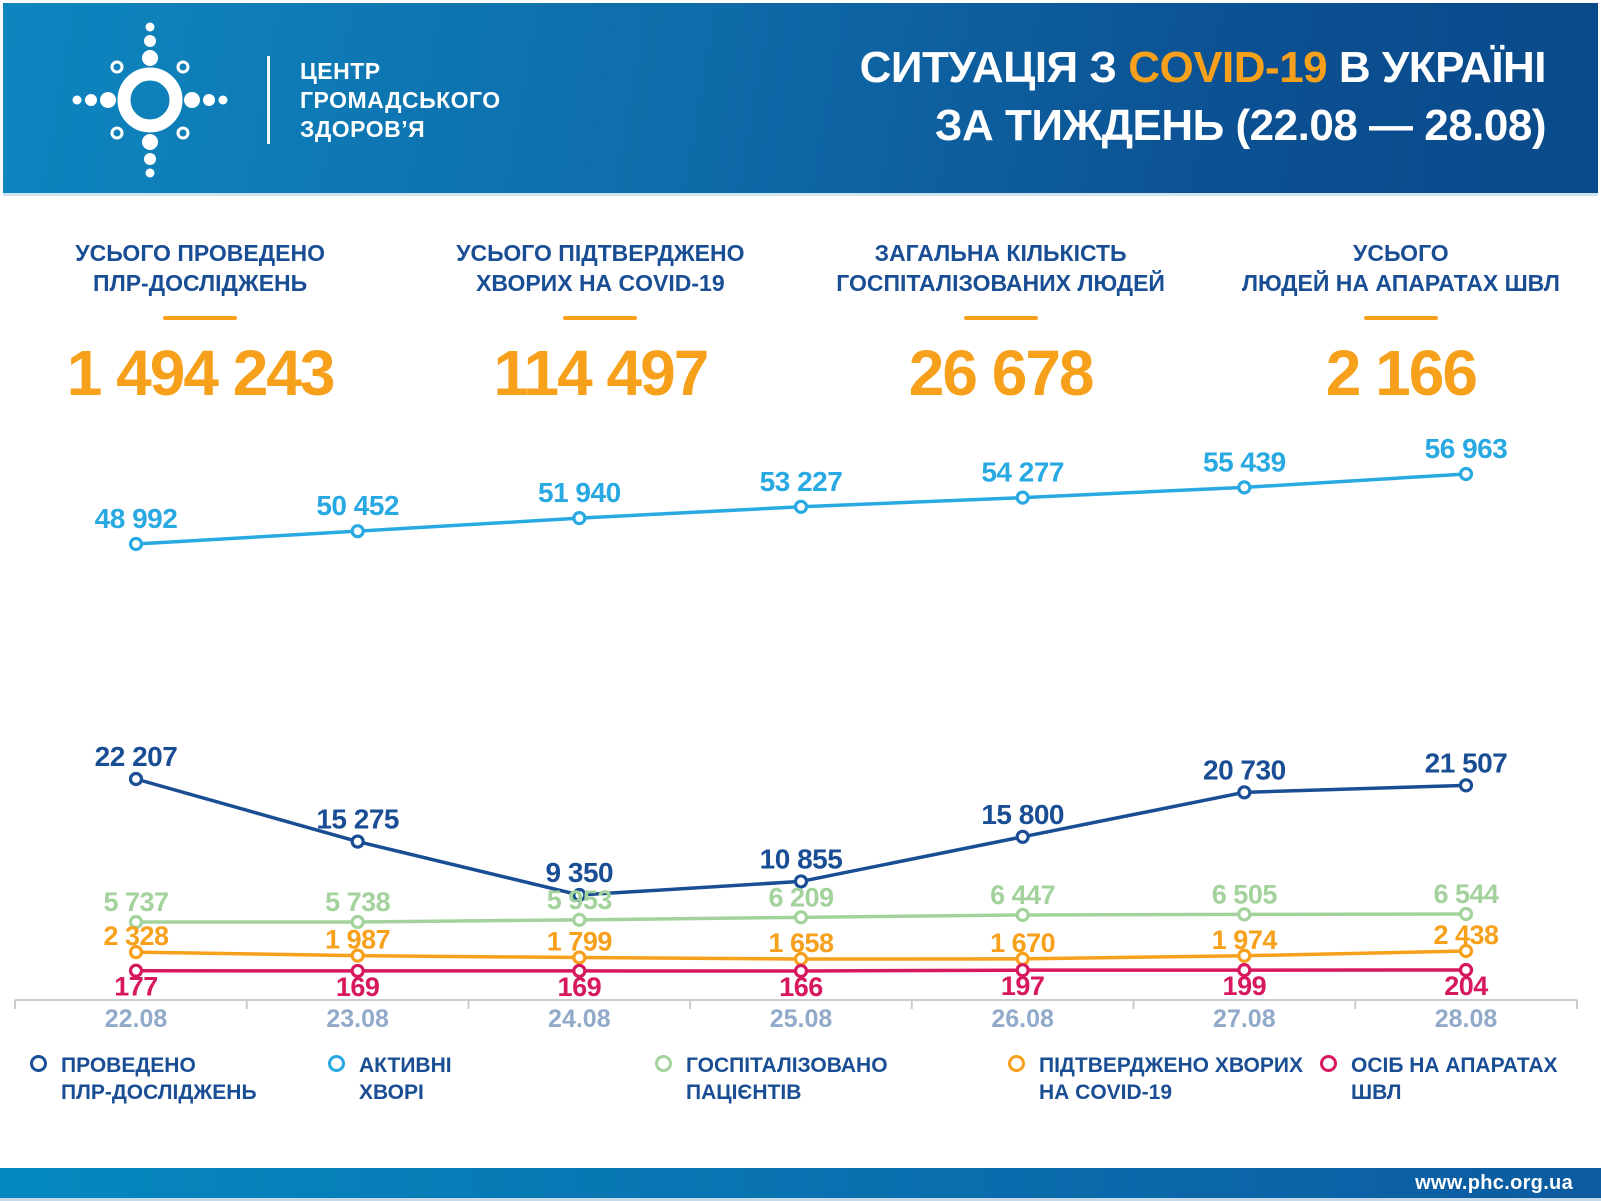 This screenshot has height=1201, width=1601. Describe the element at coordinates (1437, 67) in the screenshot. I see `title-suffix: В УКРАЇНІ` at that location.